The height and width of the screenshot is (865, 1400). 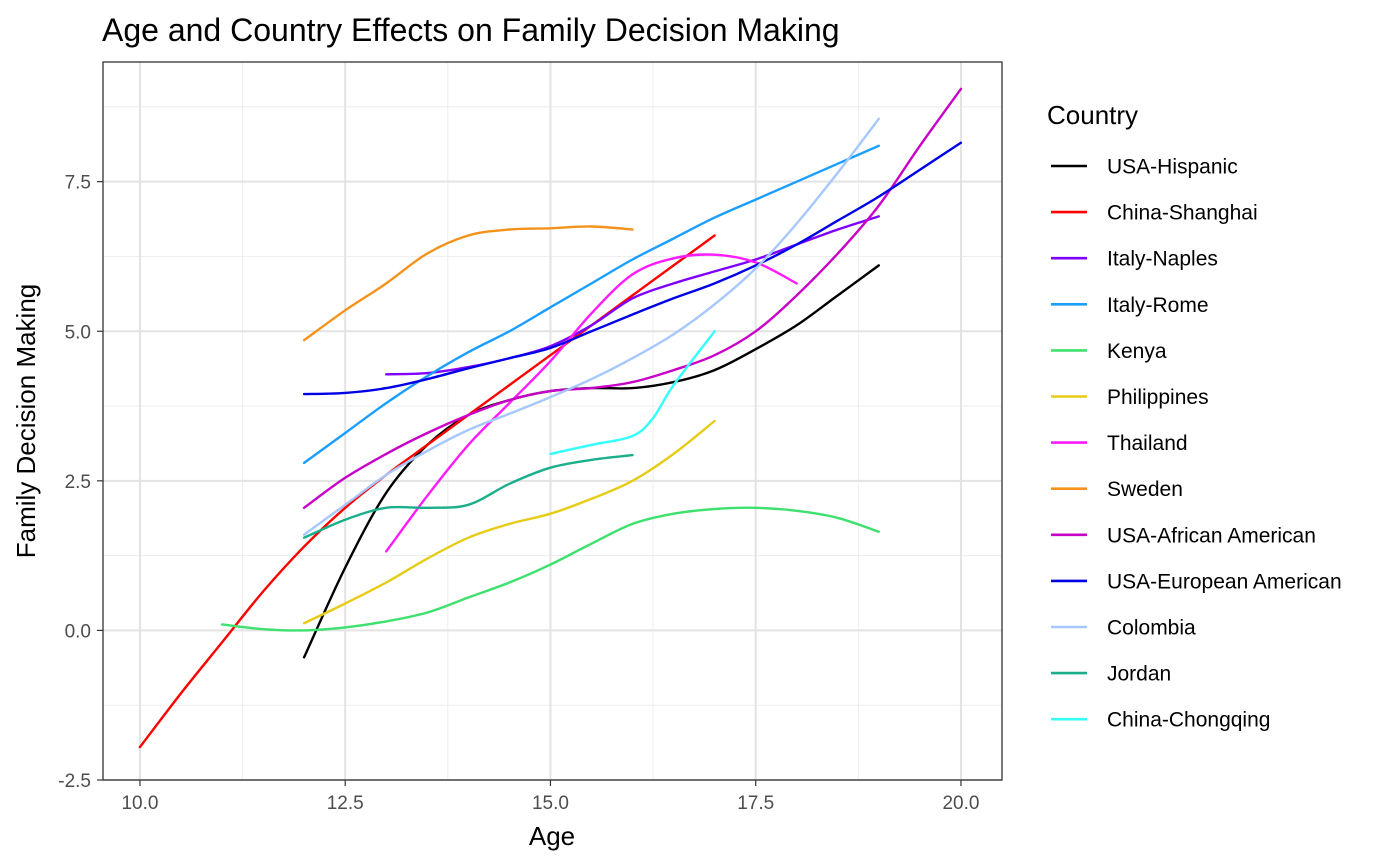 I want to click on series-line-philippines, so click(x=509, y=522).